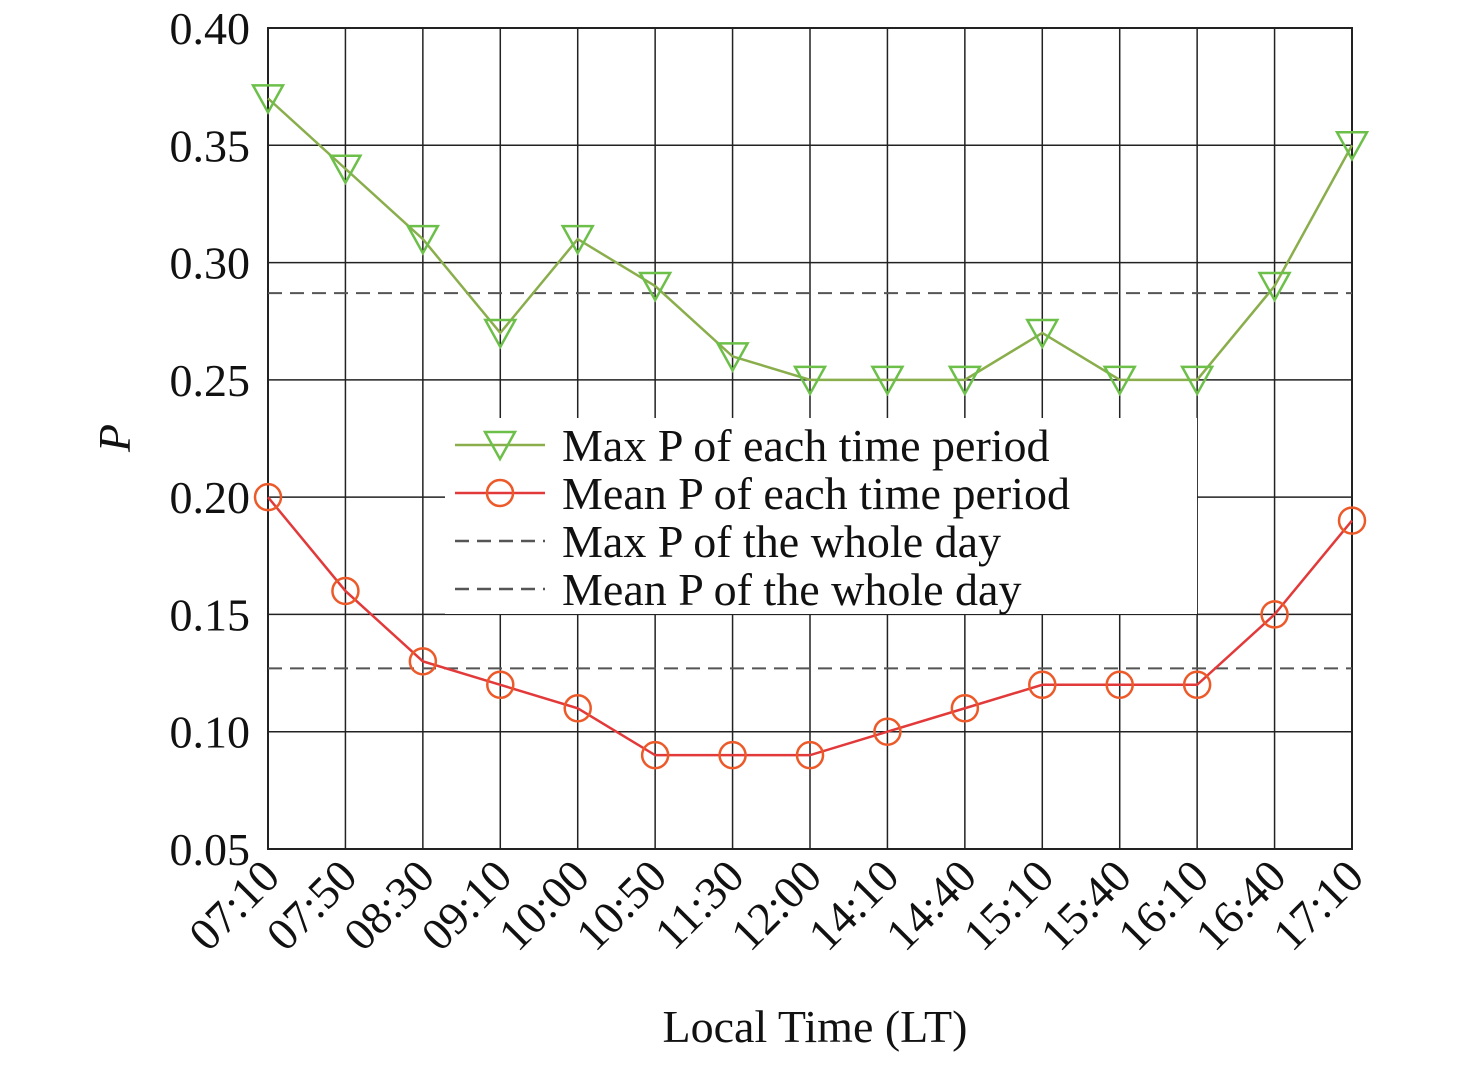 Image resolution: width=1476 pixels, height=1067 pixels. What do you see at coordinates (931, 905) in the screenshot?
I see `x-tick-label: 14:40` at bounding box center [931, 905].